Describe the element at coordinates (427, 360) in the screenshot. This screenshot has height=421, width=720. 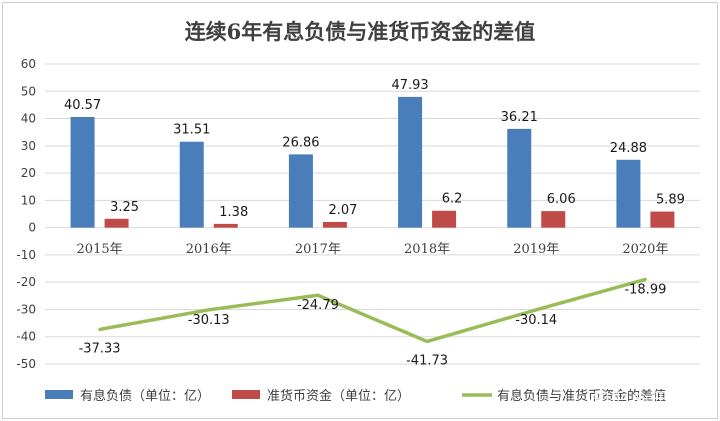
I see `data-label: -41.73` at that location.